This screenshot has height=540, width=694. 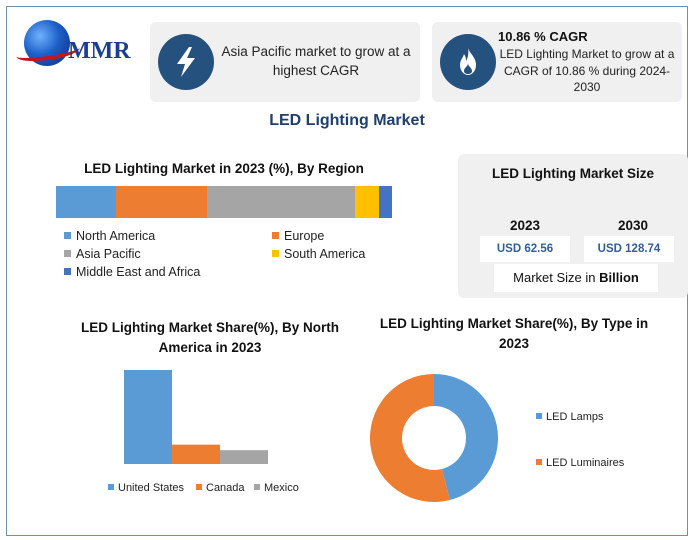 What do you see at coordinates (367, 202) in the screenshot?
I see `bar-segment-south-america` at bounding box center [367, 202].